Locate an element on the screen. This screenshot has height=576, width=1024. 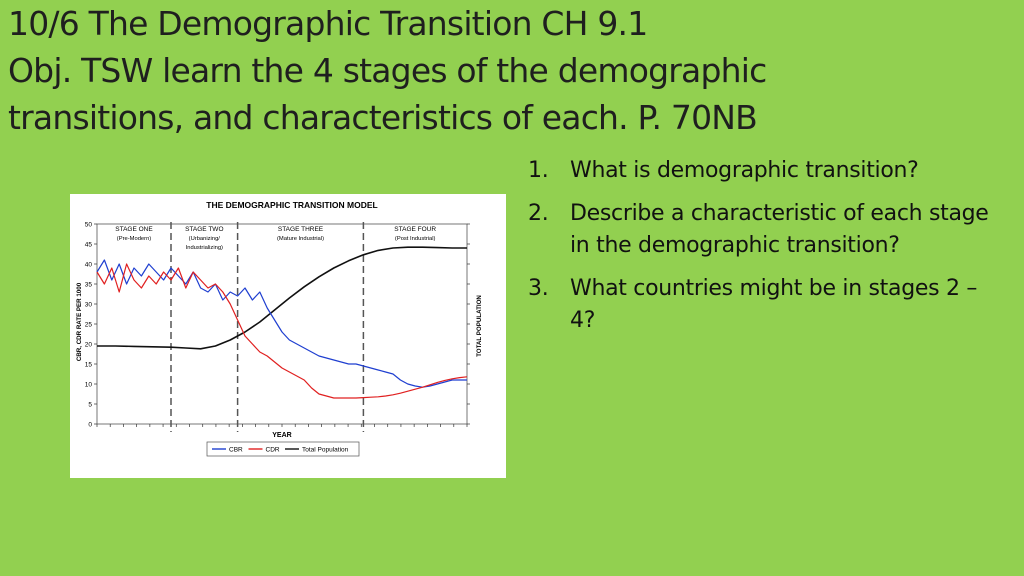
legend-label: Total Population is located at coordinates (325, 450).